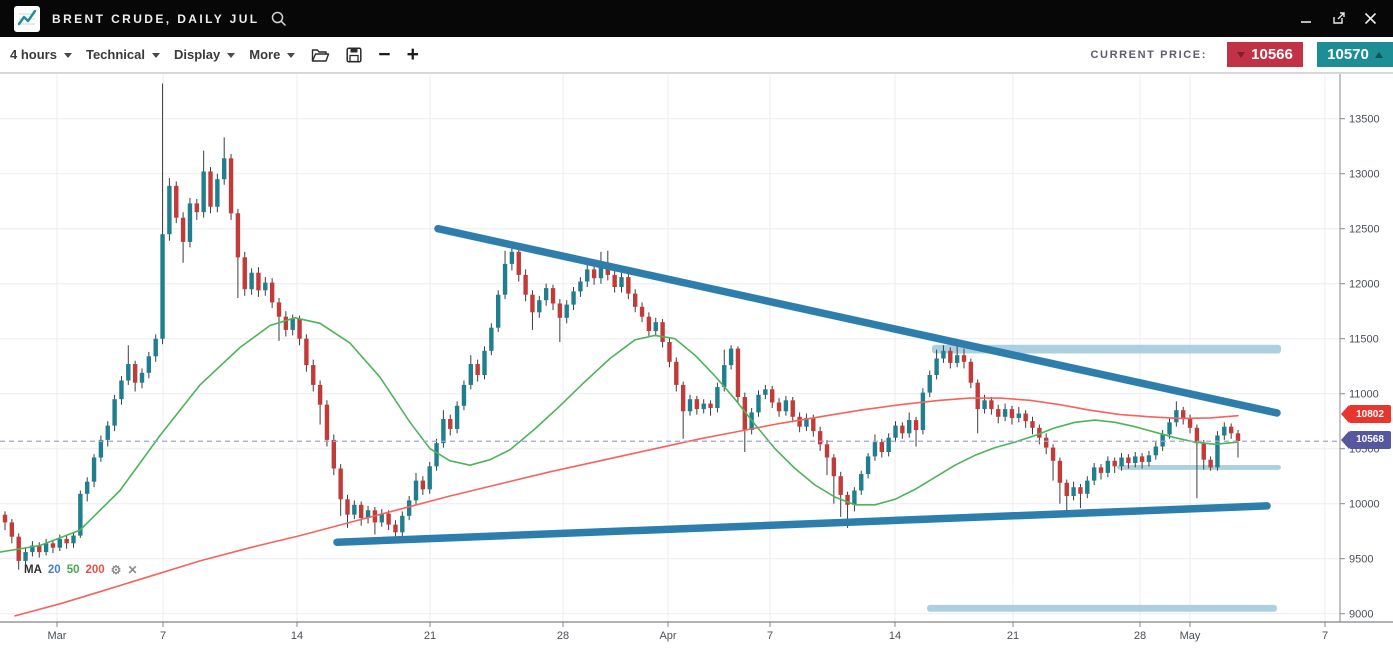 The height and width of the screenshot is (652, 1393). I want to click on save-icon, so click(354, 54).